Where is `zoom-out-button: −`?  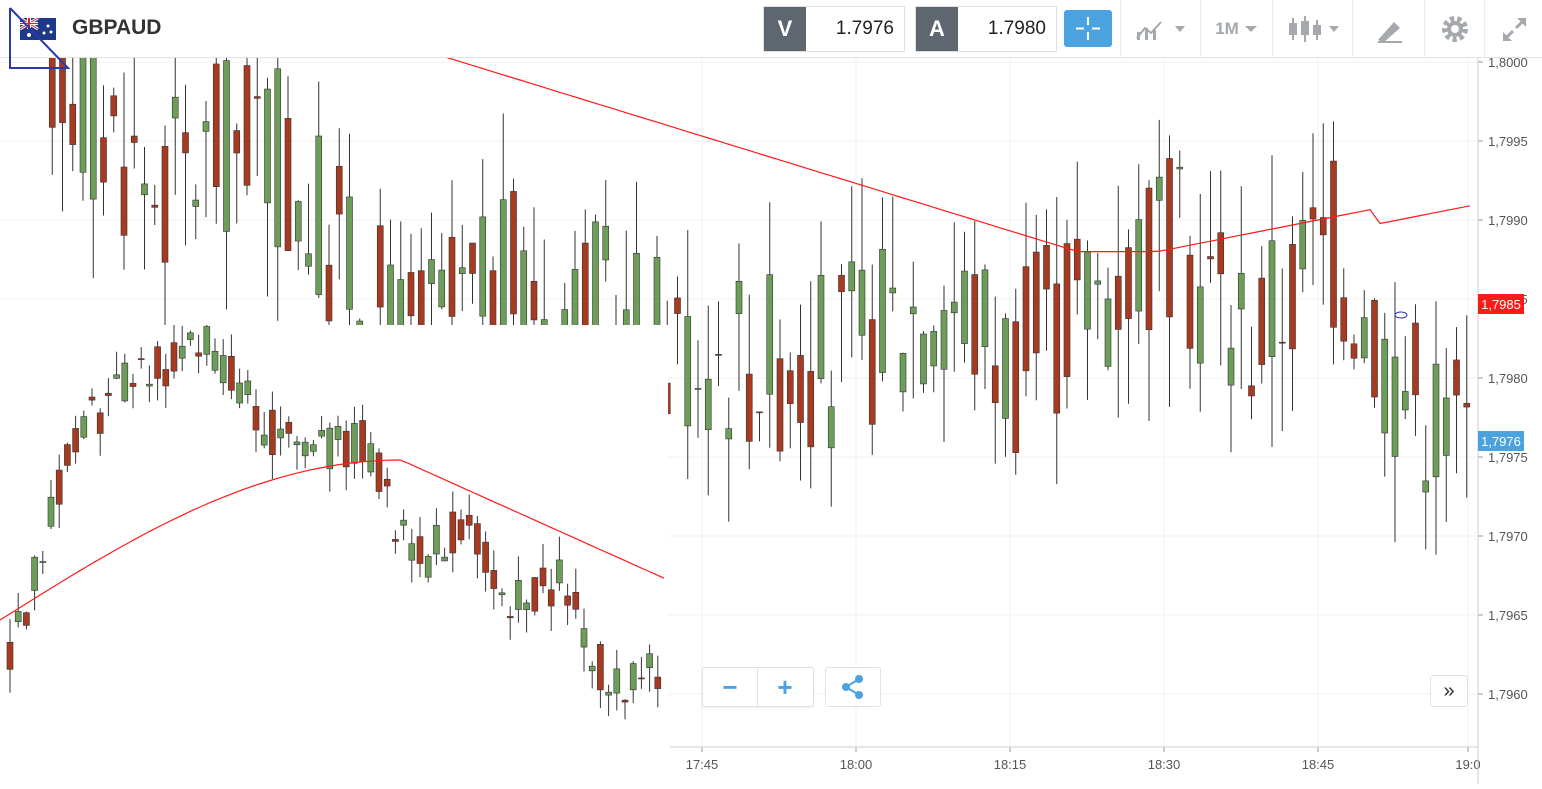
zoom-out-button: − is located at coordinates (730, 687).